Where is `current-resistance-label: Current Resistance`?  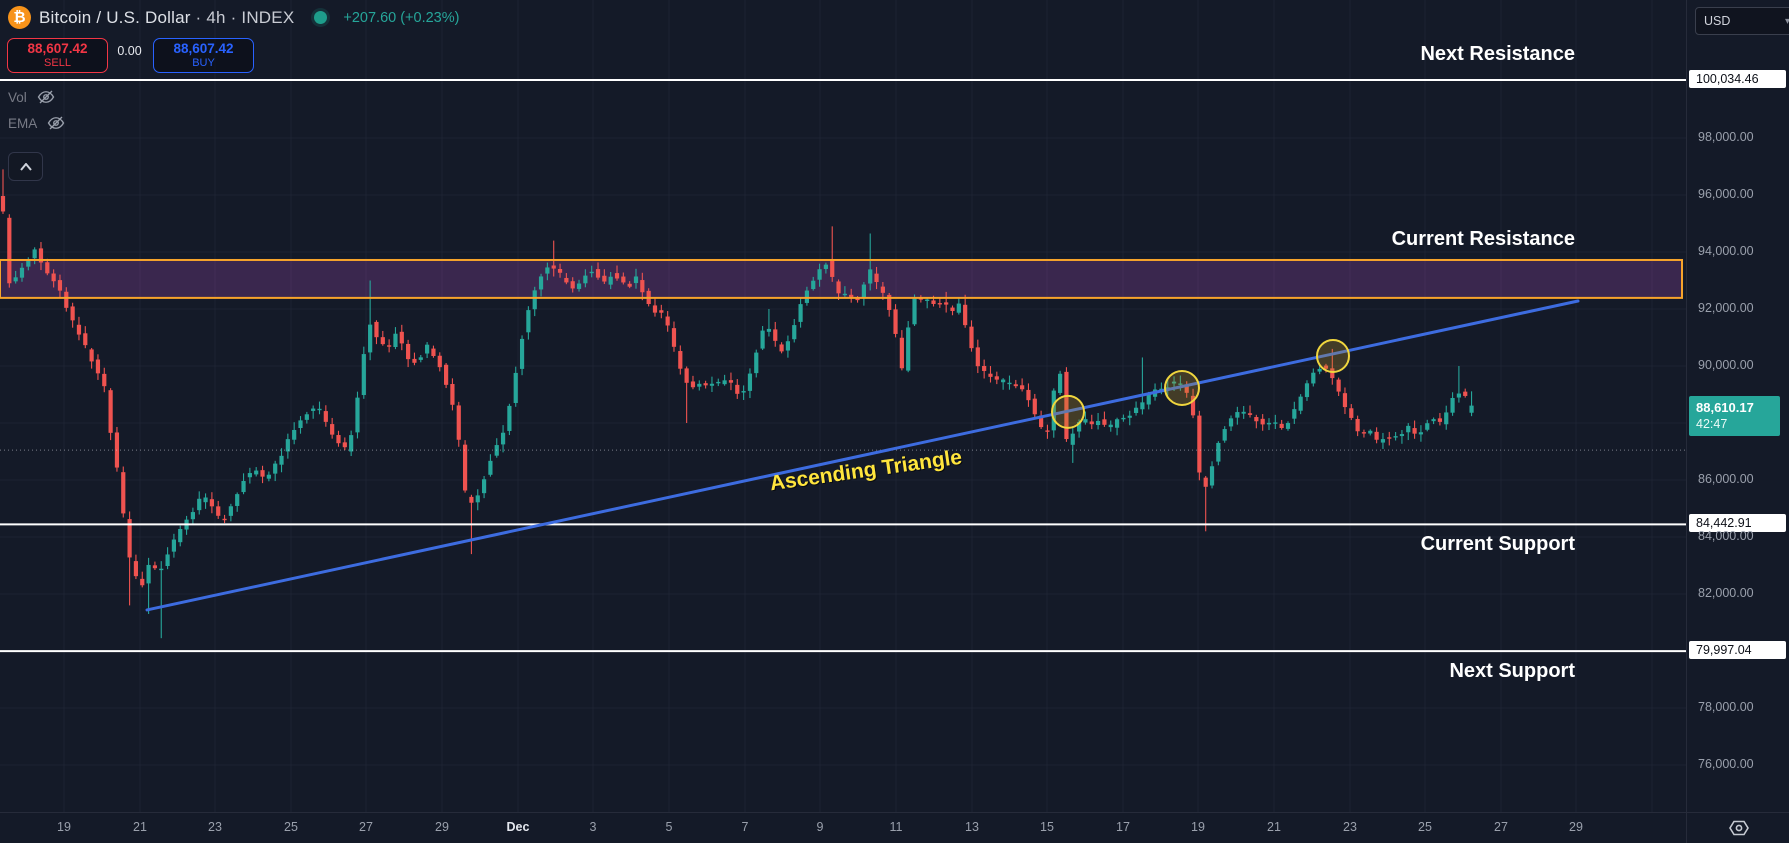 current-resistance-label: Current Resistance is located at coordinates (1483, 238).